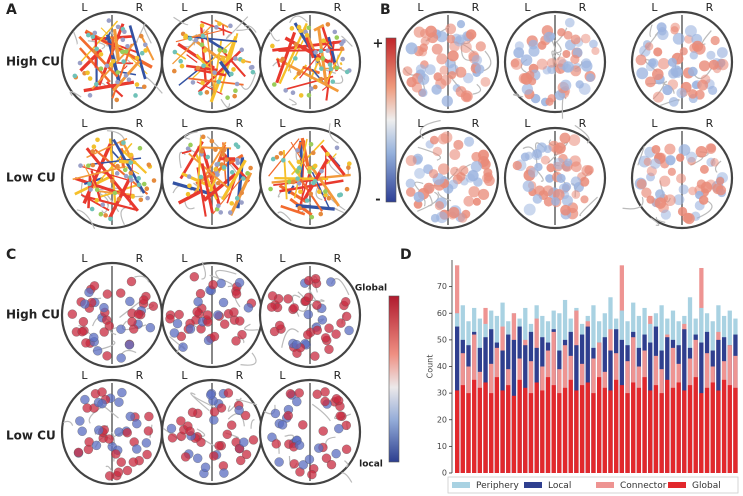 The image size is (743, 496). What do you see at coordinates (391, 120) in the screenshot?
I see `colorbar` at bounding box center [391, 120].